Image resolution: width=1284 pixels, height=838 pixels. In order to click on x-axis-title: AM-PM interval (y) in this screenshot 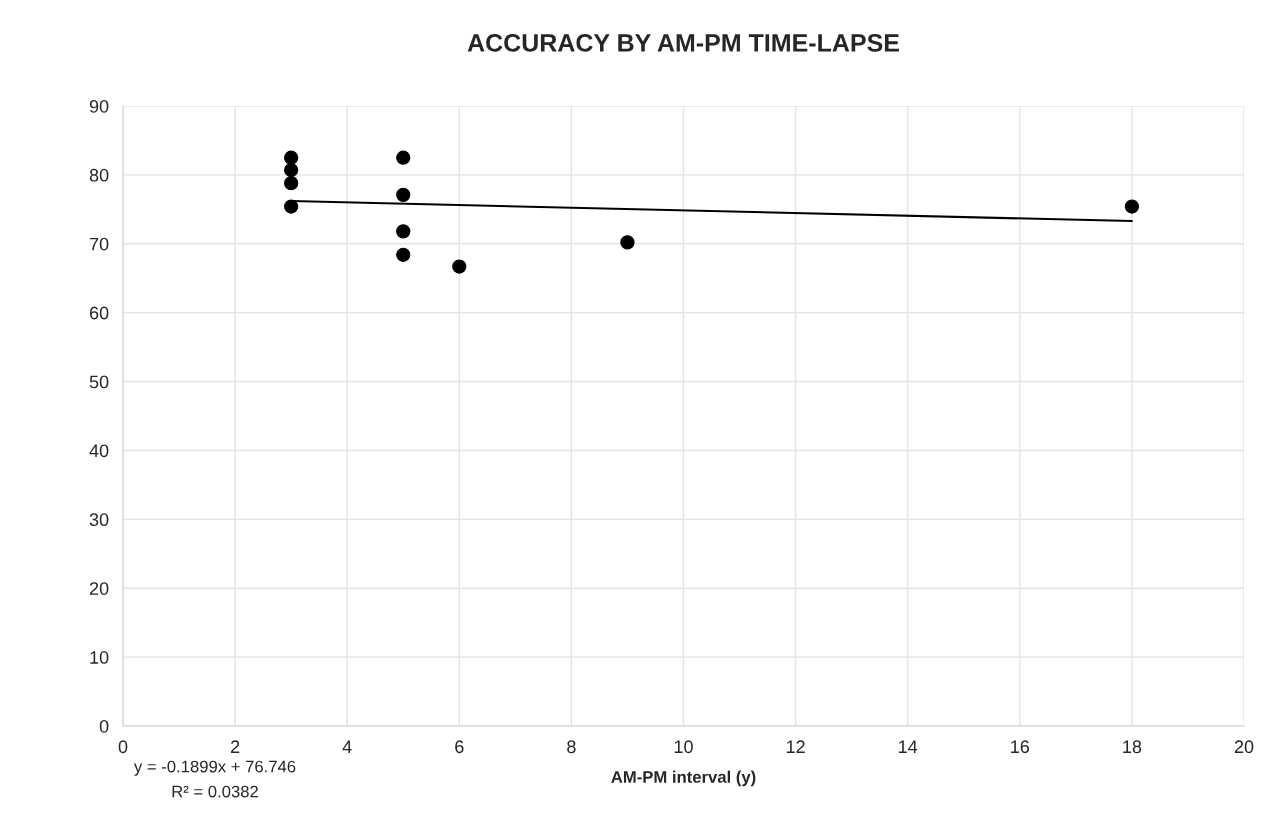, I will do `click(683, 778)`.